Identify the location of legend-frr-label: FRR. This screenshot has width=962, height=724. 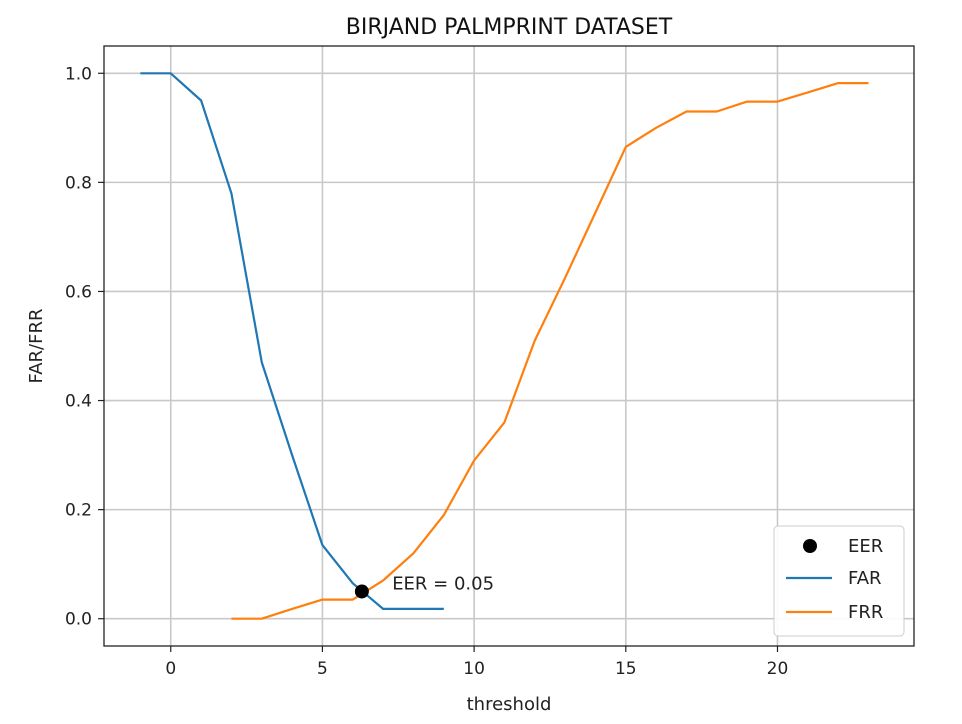
(865, 612).